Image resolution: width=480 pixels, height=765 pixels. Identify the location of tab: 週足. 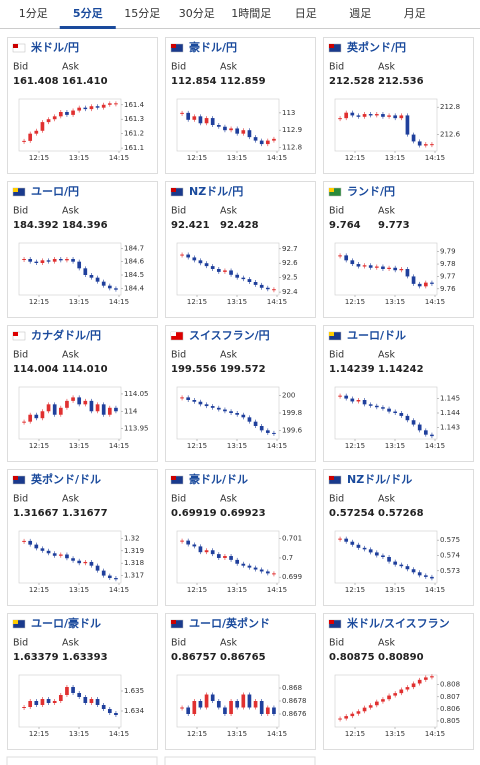
(360, 13).